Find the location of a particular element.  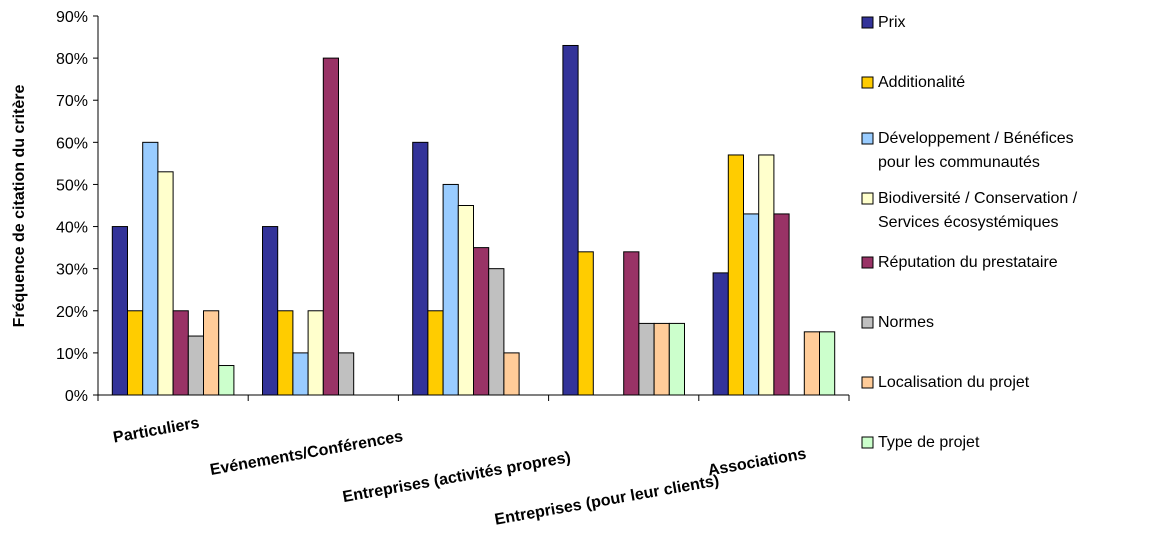

legend-label-line: pour les communautés is located at coordinates (959, 162).